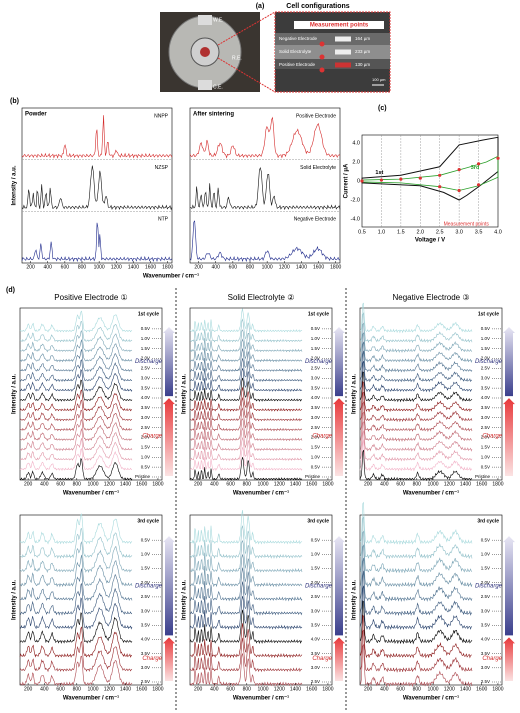 Image resolution: width=520 pixels, height=713 pixels. I want to click on y-tick-label: 4.0, so click(356, 143).